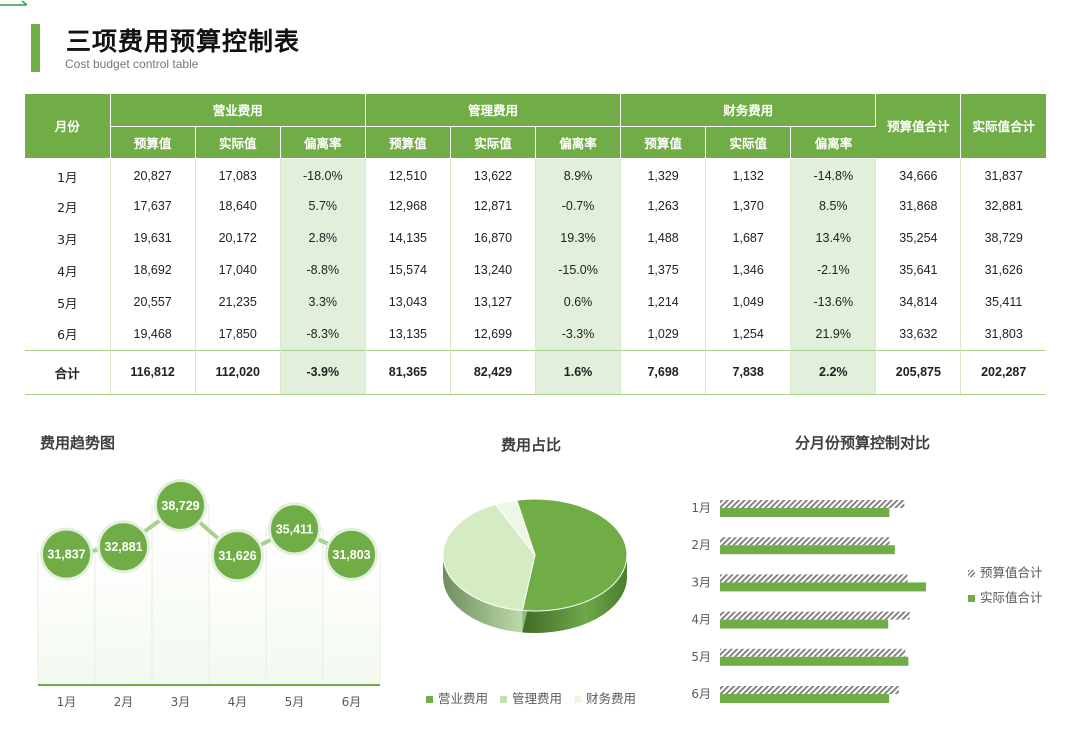 This screenshot has height=735, width=1082. What do you see at coordinates (663, 238) in the screenshot?
I see `cell-finance-budget: 1,488` at bounding box center [663, 238].